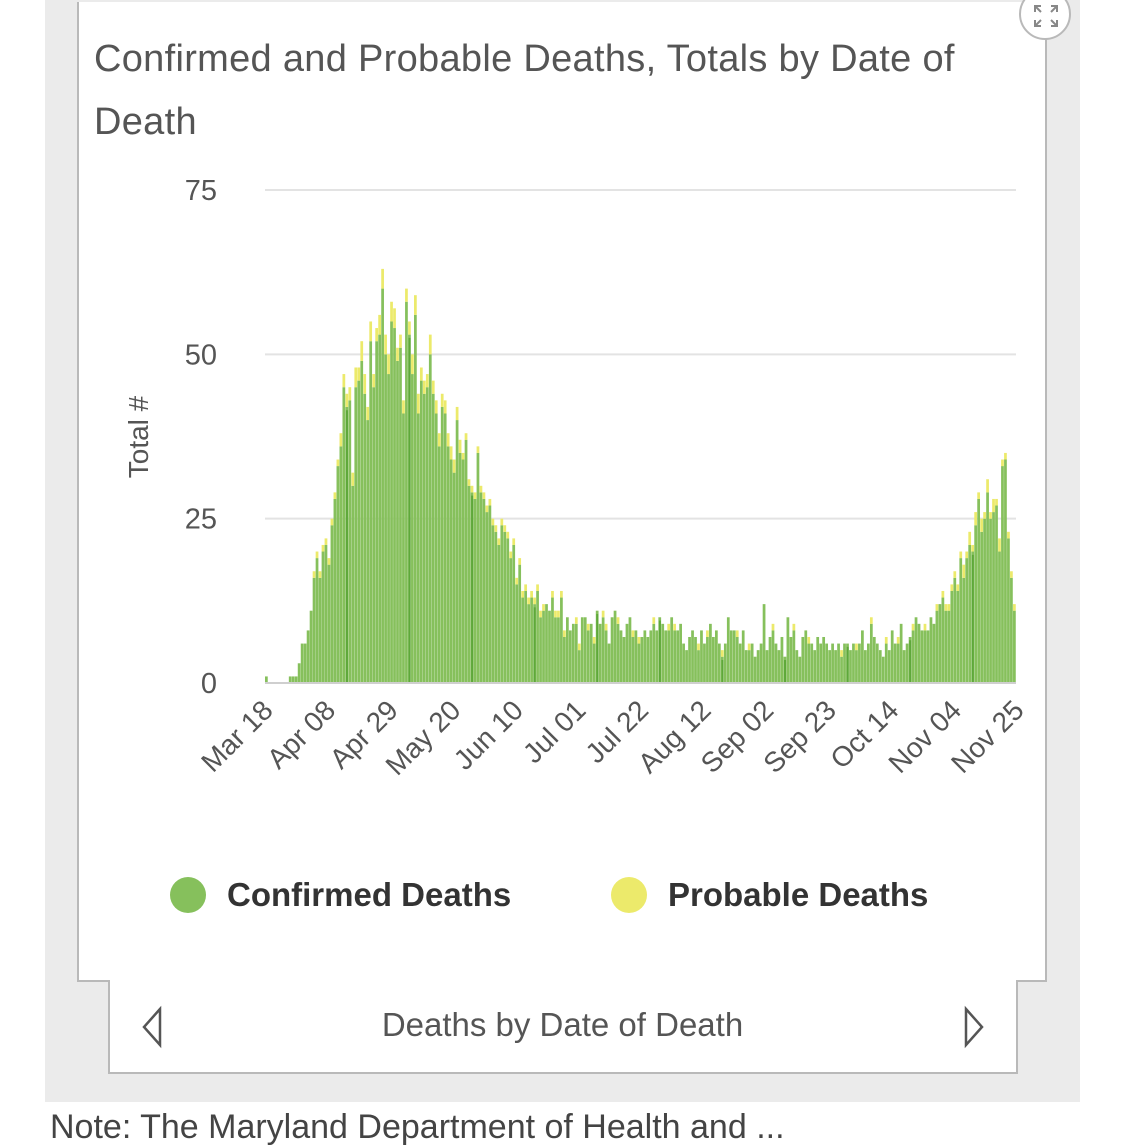 Image resolution: width=1125 pixels, height=1147 pixels. Describe the element at coordinates (153, 1027) in the screenshot. I see `previous-chart-button` at that location.